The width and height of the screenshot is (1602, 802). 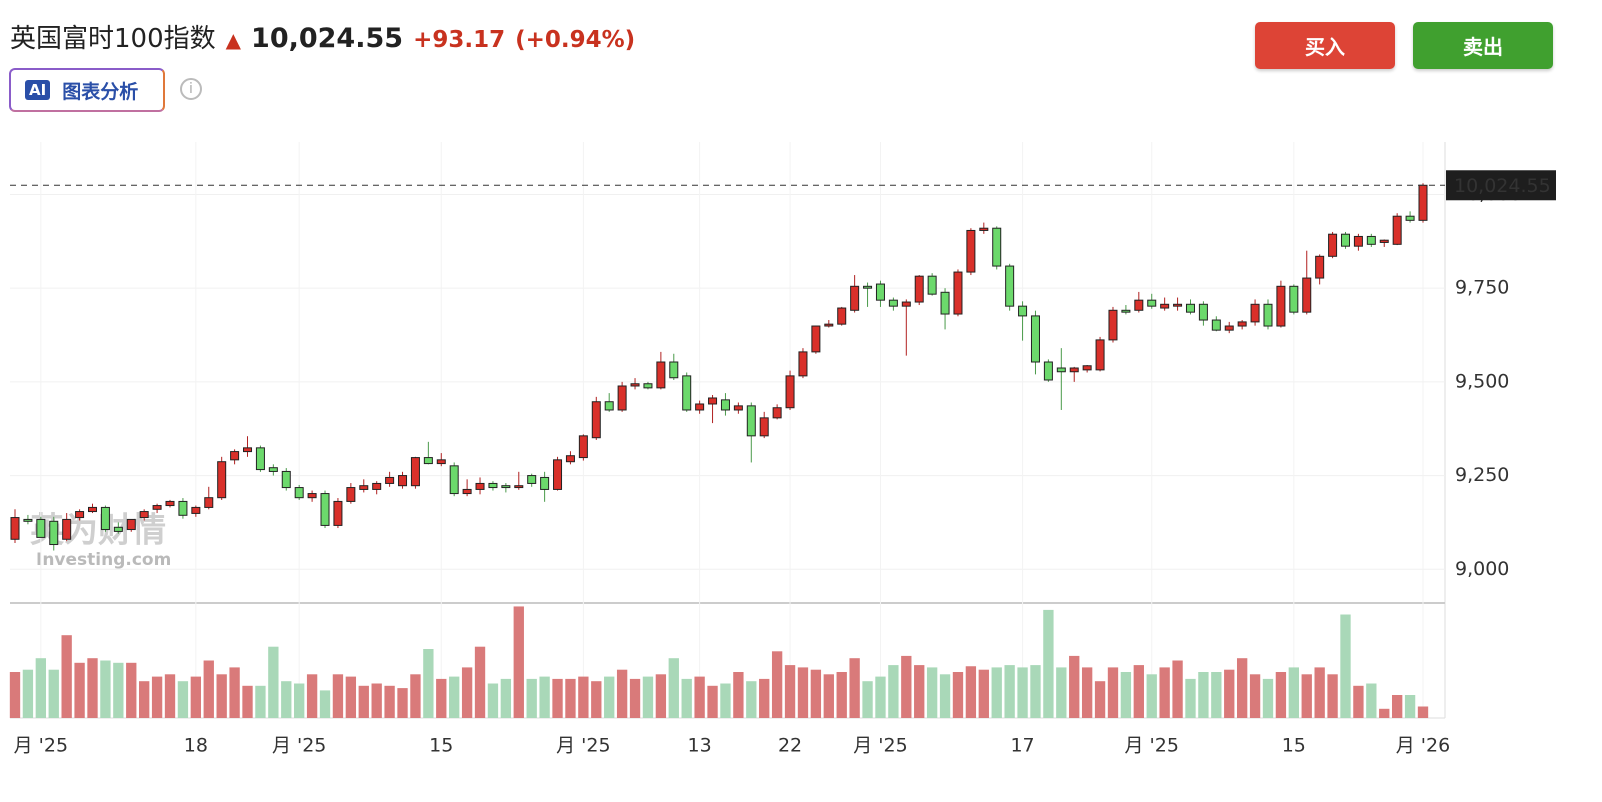 What do you see at coordinates (1022, 746) in the screenshot?
I see `x-tick-label: 17` at bounding box center [1022, 746].